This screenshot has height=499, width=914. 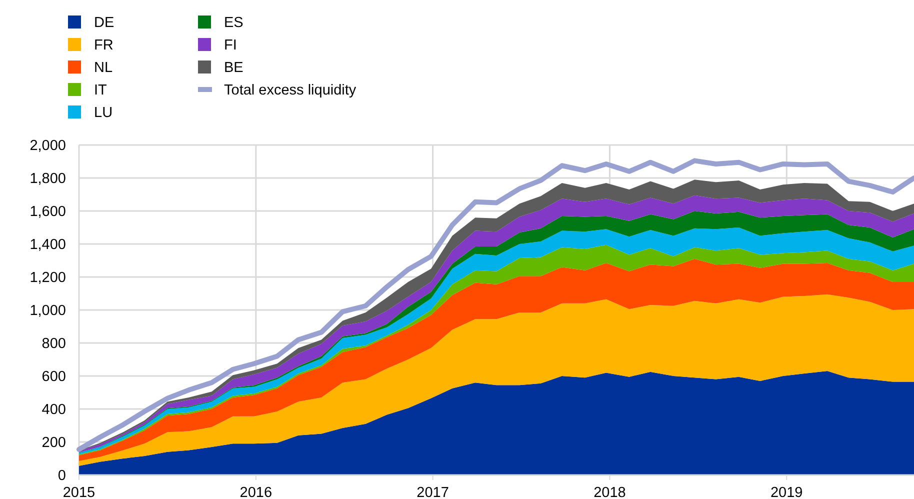 What do you see at coordinates (79, 492) in the screenshot?
I see `x-tick-label: 2015` at bounding box center [79, 492].